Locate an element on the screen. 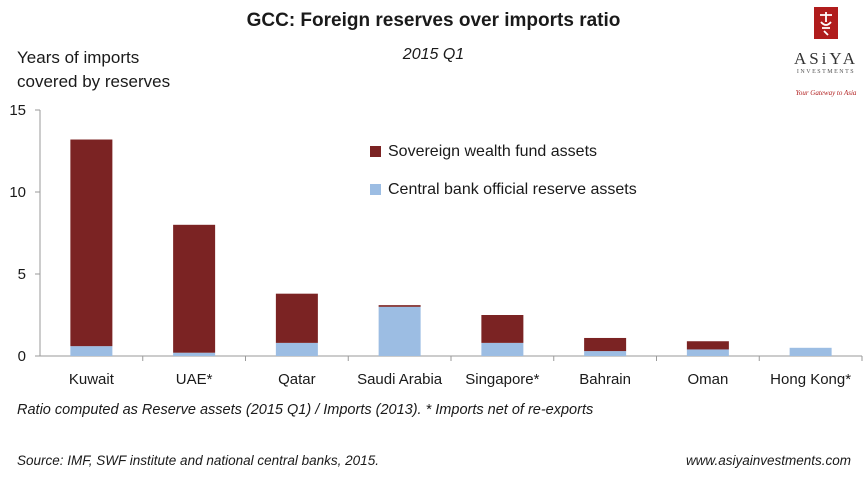  legend-label-1: Central bank official reserve assets is located at coordinates (512, 189).